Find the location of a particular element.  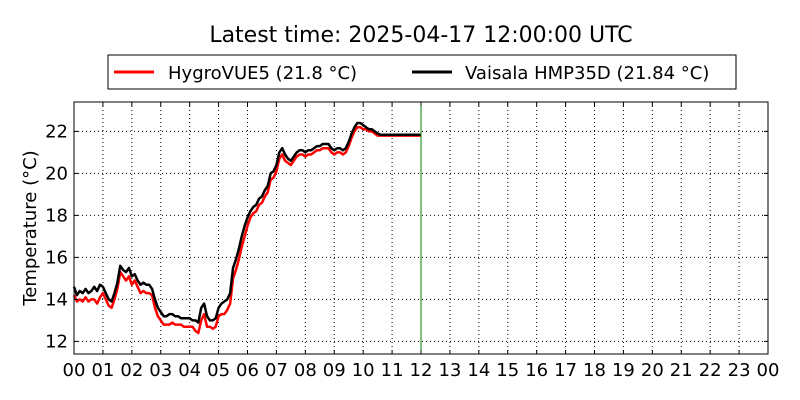

x-tick-label: 16 is located at coordinates (536, 370).